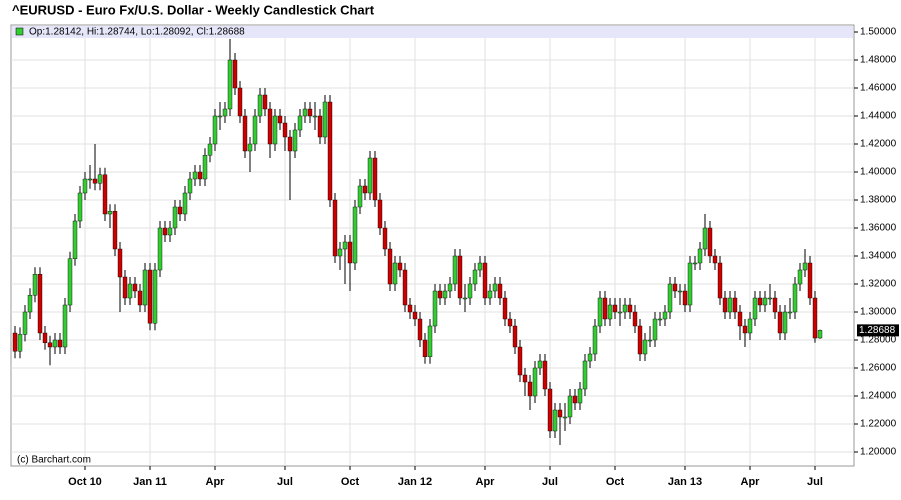  What do you see at coordinates (878, 60) in the screenshot?
I see `y-tick-label: 1.48000` at bounding box center [878, 60].